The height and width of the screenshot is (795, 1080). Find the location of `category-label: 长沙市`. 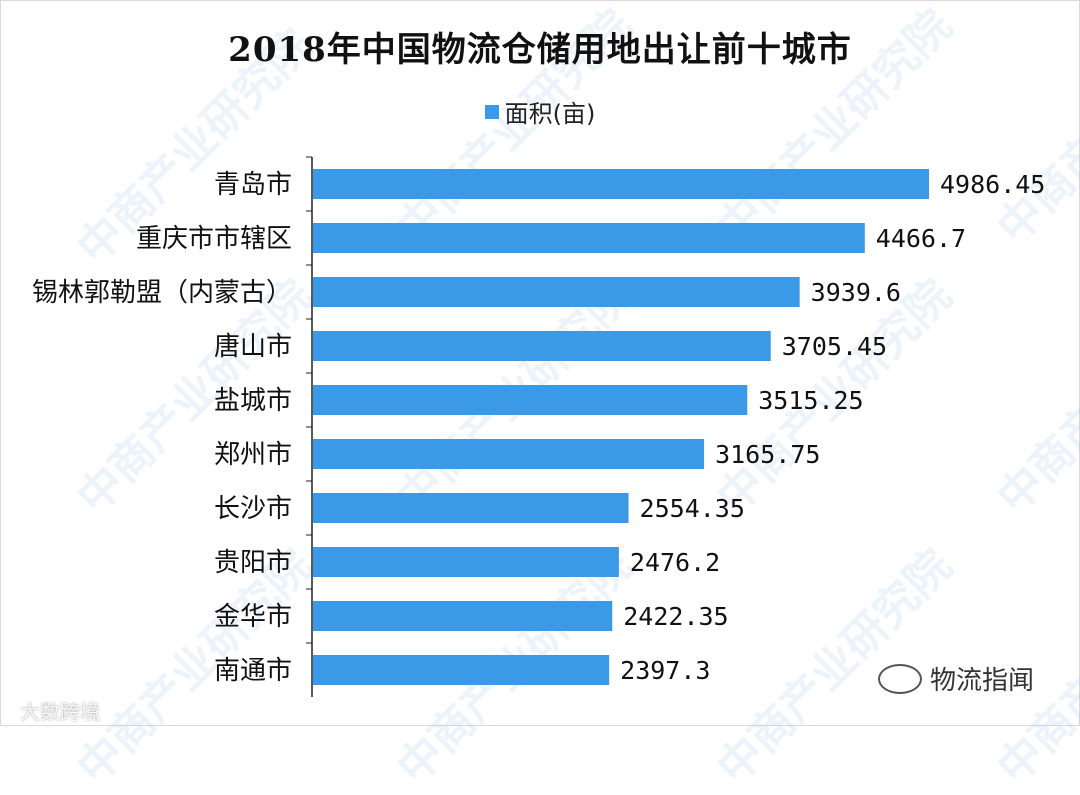

category-label: 长沙市 is located at coordinates (253, 509).